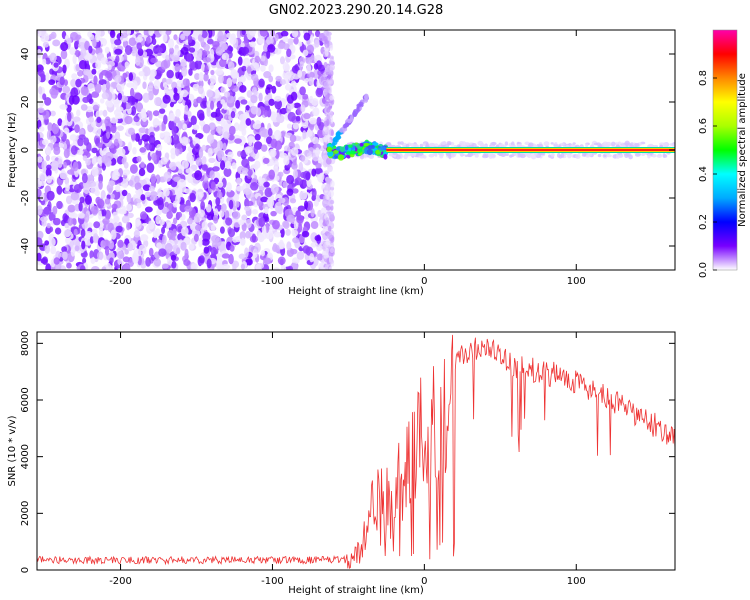 Image resolution: width=750 pixels, height=600 pixels. What do you see at coordinates (707, 174) in the screenshot?
I see `colorbar-ticks: 0.0 0.2 0.4 0.6 0.8` at bounding box center [707, 174].